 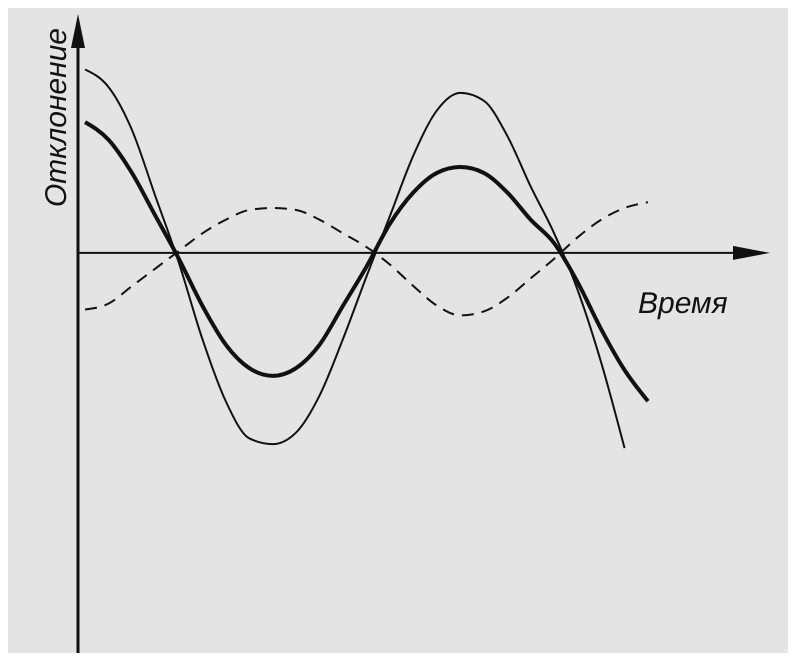 I want to click on y-axis-title: Отклонение, so click(x=56, y=118).